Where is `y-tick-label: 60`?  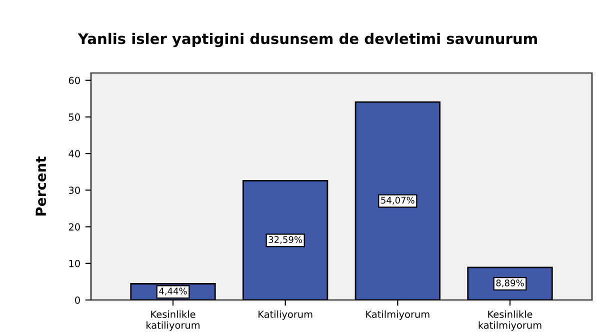 y-tick-label: 60 is located at coordinates (74, 80).